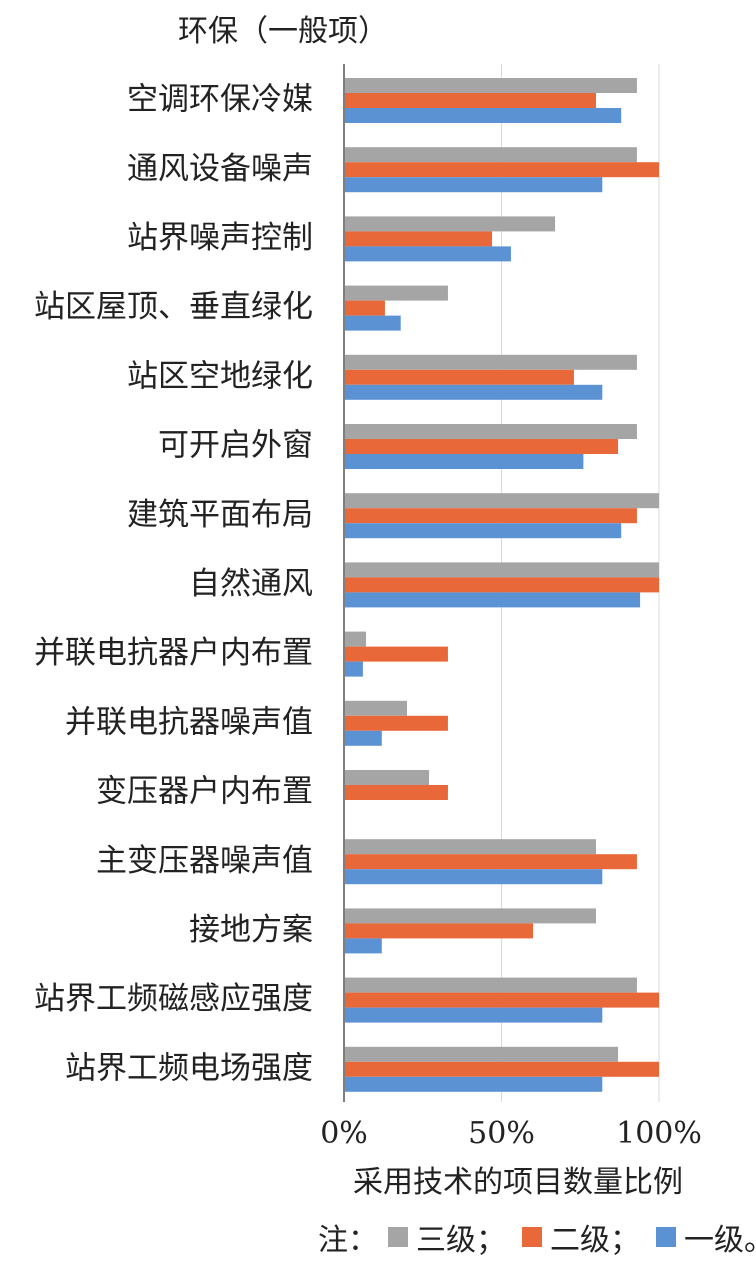  I want to click on category-label: 并联电抗器户内布置, so click(173, 653).